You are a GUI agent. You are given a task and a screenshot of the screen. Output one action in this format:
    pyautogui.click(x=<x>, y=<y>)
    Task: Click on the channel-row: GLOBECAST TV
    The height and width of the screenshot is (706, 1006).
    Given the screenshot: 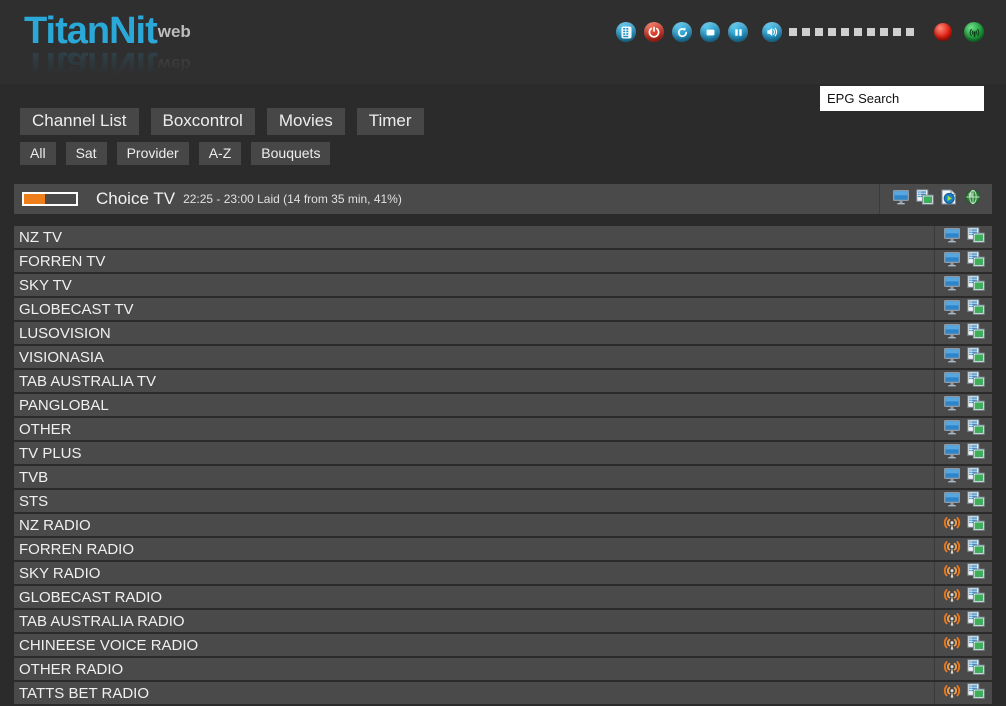 What is the action you would take?
    pyautogui.click(x=503, y=309)
    